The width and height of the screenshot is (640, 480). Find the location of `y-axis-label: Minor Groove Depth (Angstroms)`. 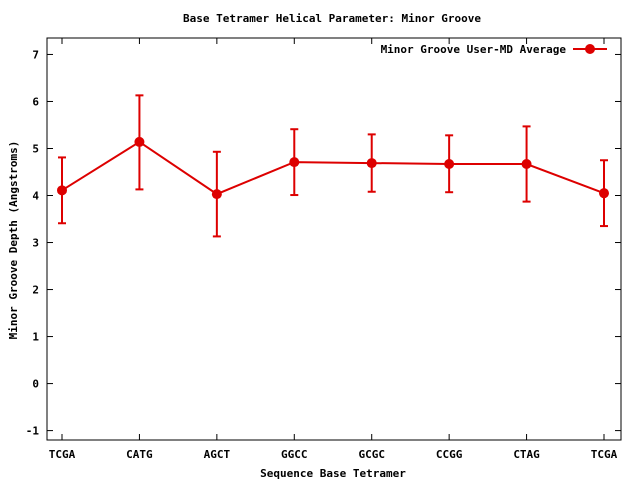

y-axis-label: Minor Groove Depth (Angstroms) is located at coordinates (13, 240).